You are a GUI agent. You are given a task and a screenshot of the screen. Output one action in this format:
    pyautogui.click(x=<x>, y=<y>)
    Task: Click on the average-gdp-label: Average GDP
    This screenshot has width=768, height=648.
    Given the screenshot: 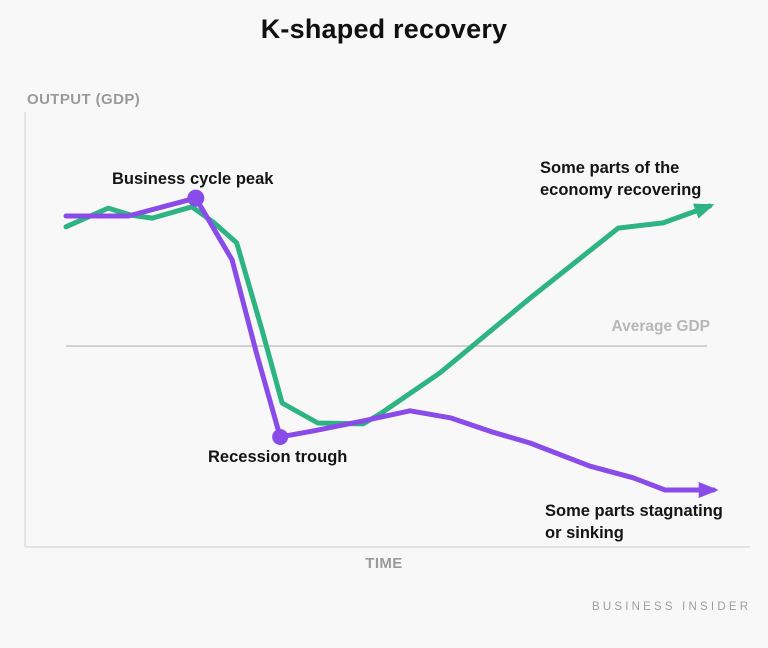 What is the action you would take?
    pyautogui.click(x=661, y=326)
    